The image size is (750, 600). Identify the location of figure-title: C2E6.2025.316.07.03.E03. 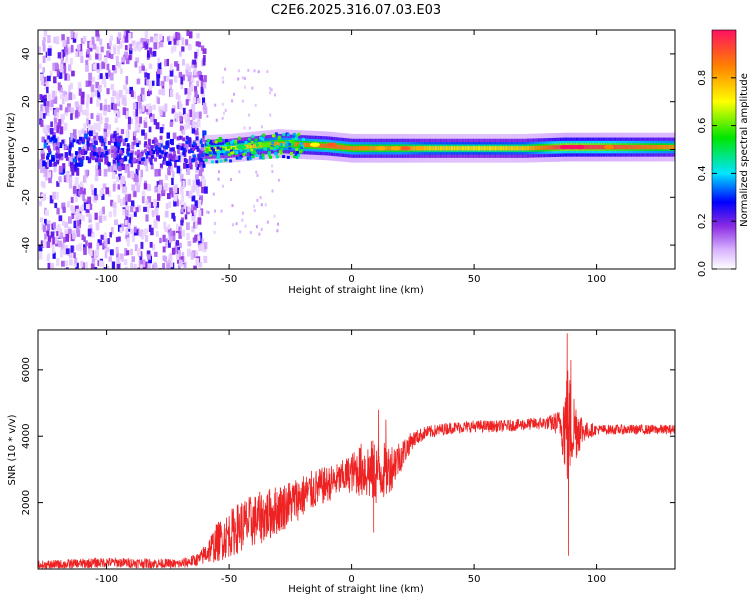
(356, 10).